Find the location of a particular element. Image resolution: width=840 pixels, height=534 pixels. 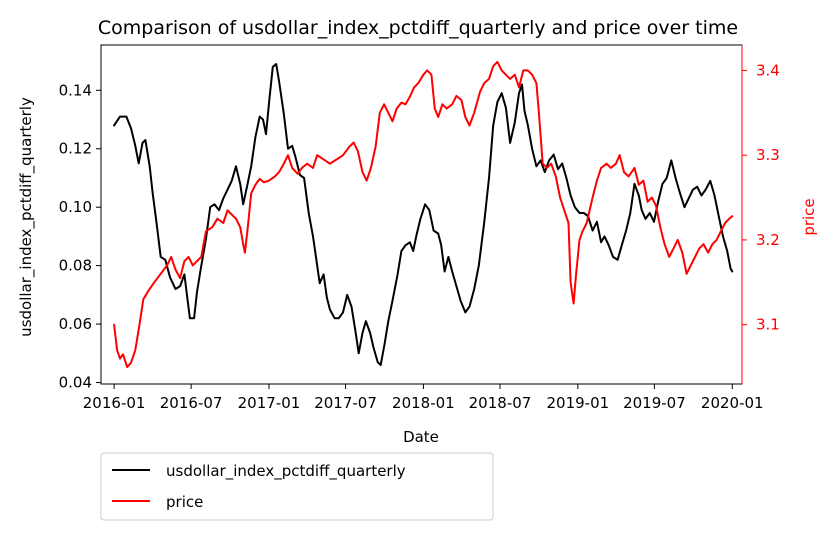

legend-box is located at coordinates (297, 486).